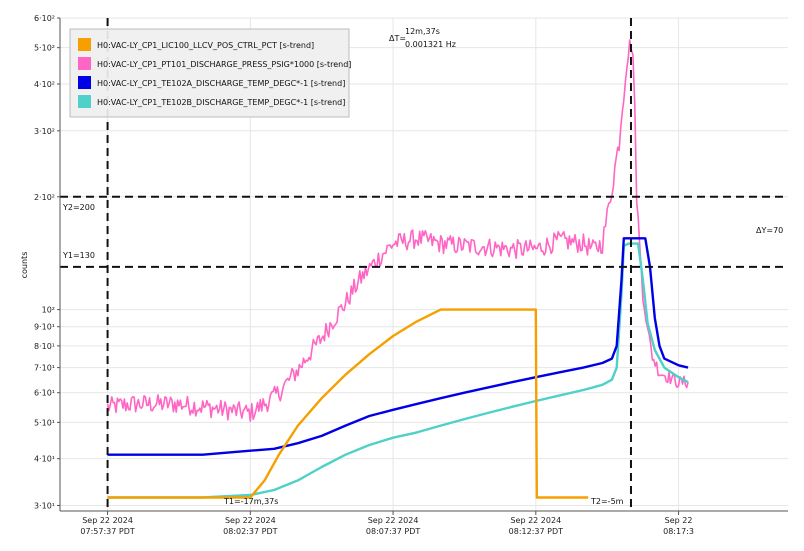 The height and width of the screenshot is (551, 804). What do you see at coordinates (607, 501) in the screenshot?
I see `cursor-t2-label: T2=-5m` at bounding box center [607, 501].